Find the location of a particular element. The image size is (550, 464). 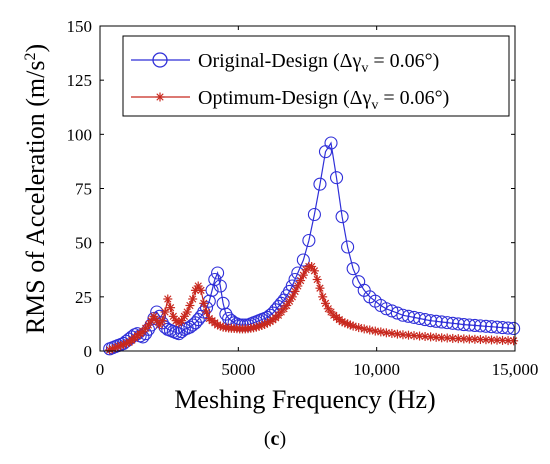

y-tick-label: 150 is located at coordinates (80, 26).